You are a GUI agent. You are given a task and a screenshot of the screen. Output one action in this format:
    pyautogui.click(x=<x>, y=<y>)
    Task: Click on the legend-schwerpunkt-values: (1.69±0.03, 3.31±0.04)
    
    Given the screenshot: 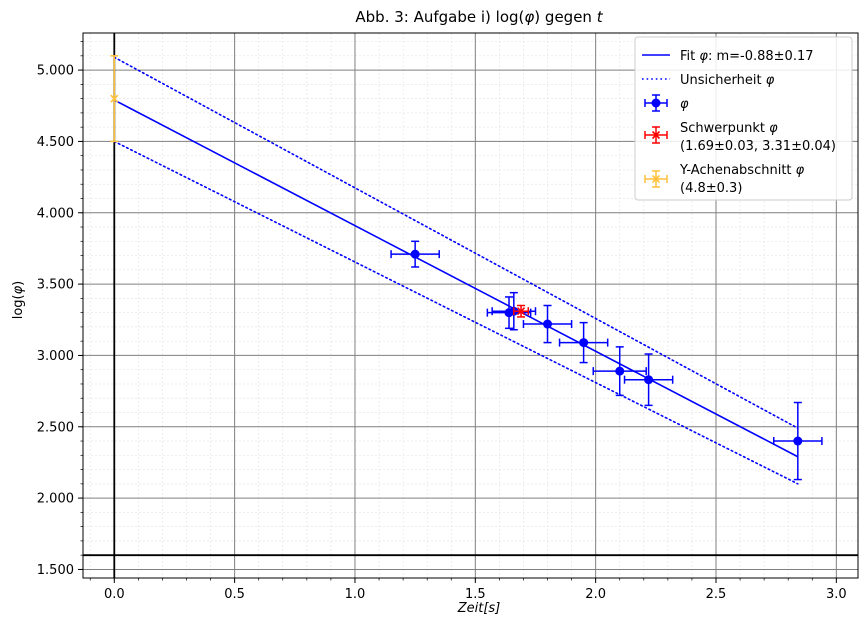 What is the action you would take?
    pyautogui.click(x=758, y=146)
    